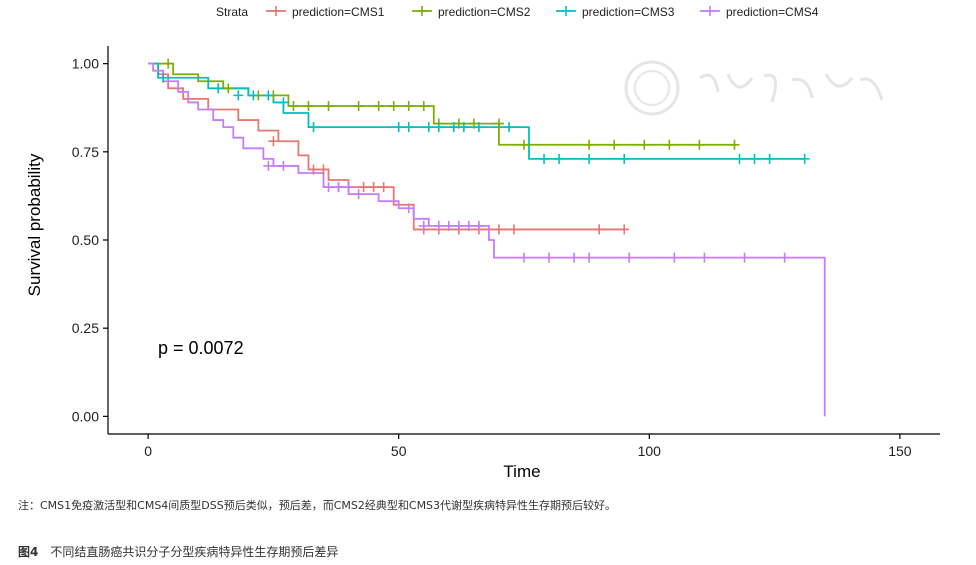 Image resolution: width=976 pixels, height=565 pixels. I want to click on x-ticks: 0 50 100 150, so click(528, 446).